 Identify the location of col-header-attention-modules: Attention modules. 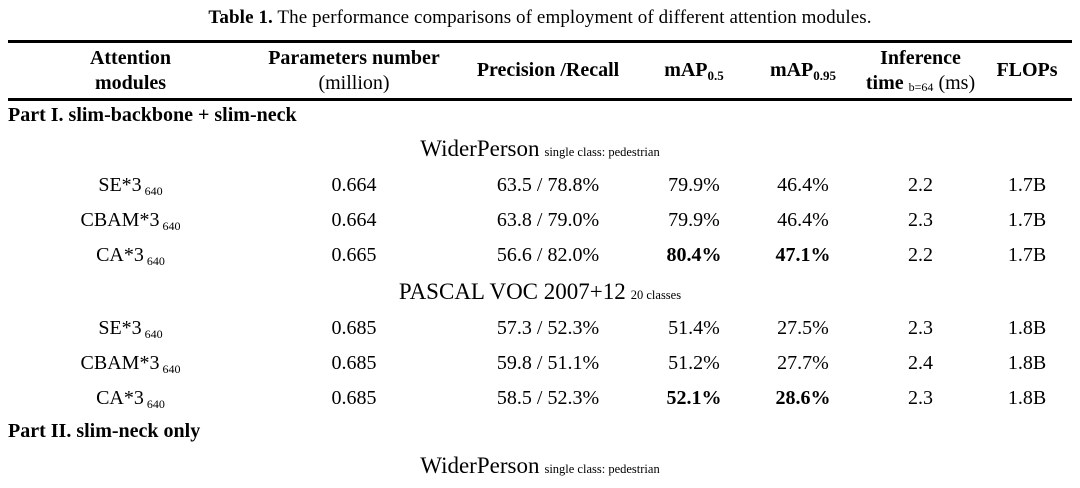
(130, 70).